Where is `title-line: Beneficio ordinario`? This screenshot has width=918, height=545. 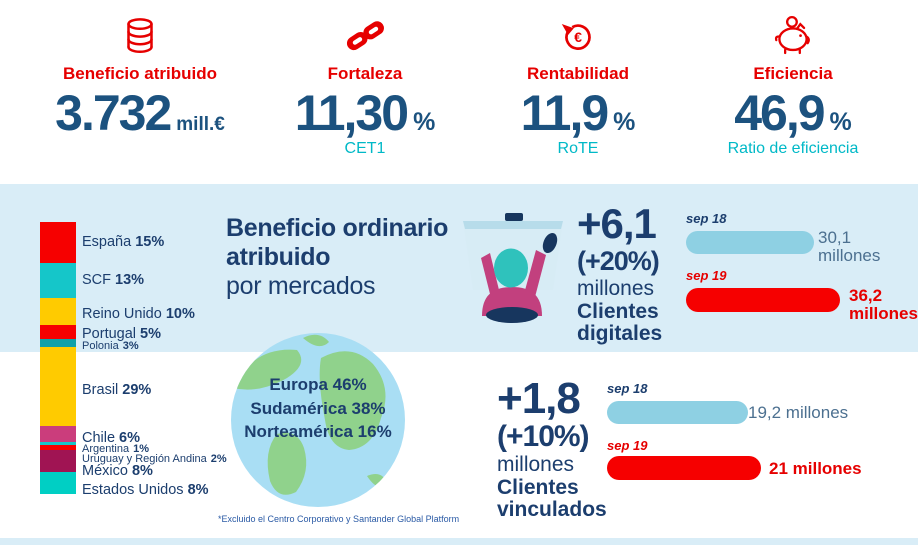 title-line: Beneficio ordinario is located at coordinates (337, 228).